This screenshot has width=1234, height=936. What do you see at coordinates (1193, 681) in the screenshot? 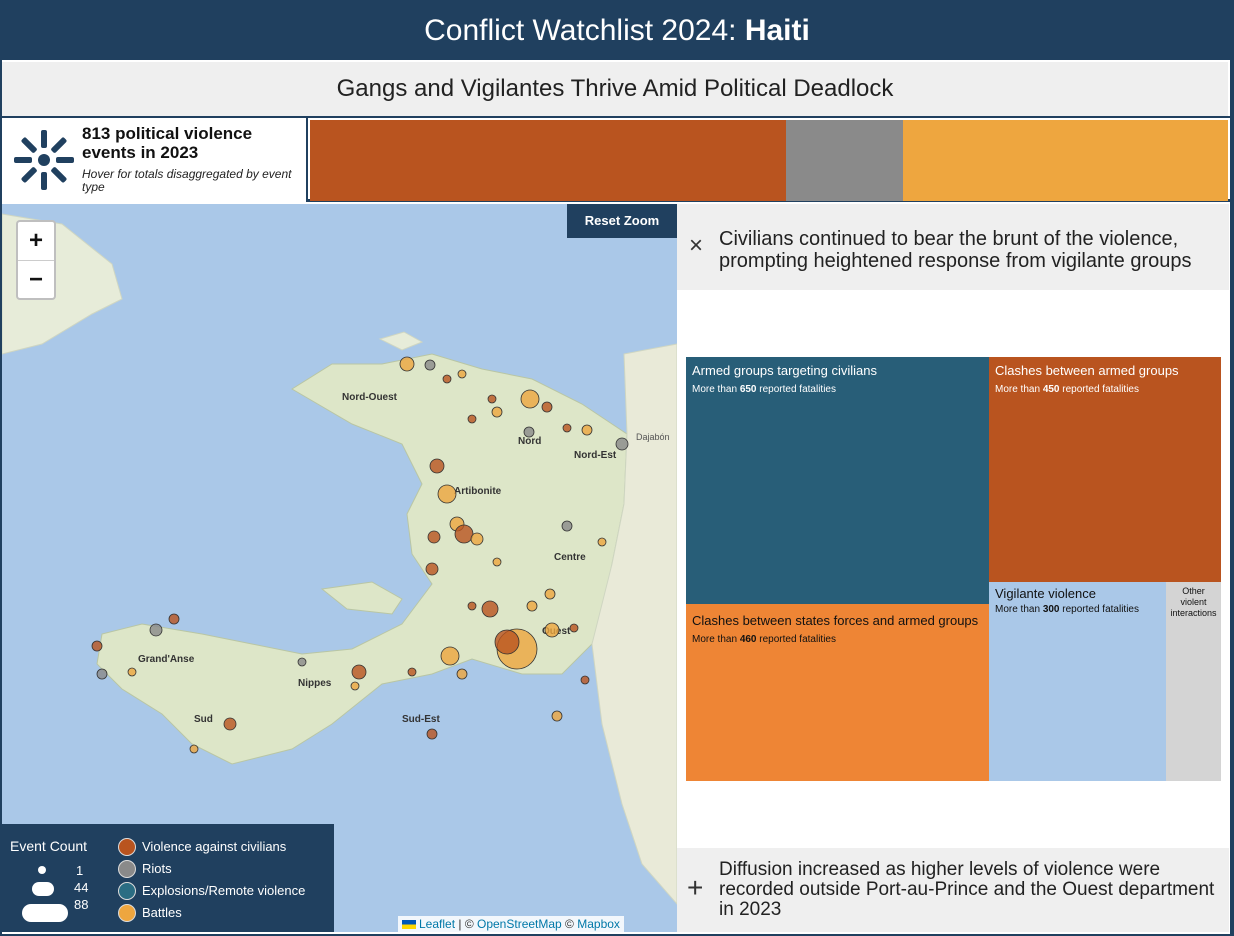
I see `treemap-tile-other-violent-interactions: Other violent interactions` at bounding box center [1193, 681].